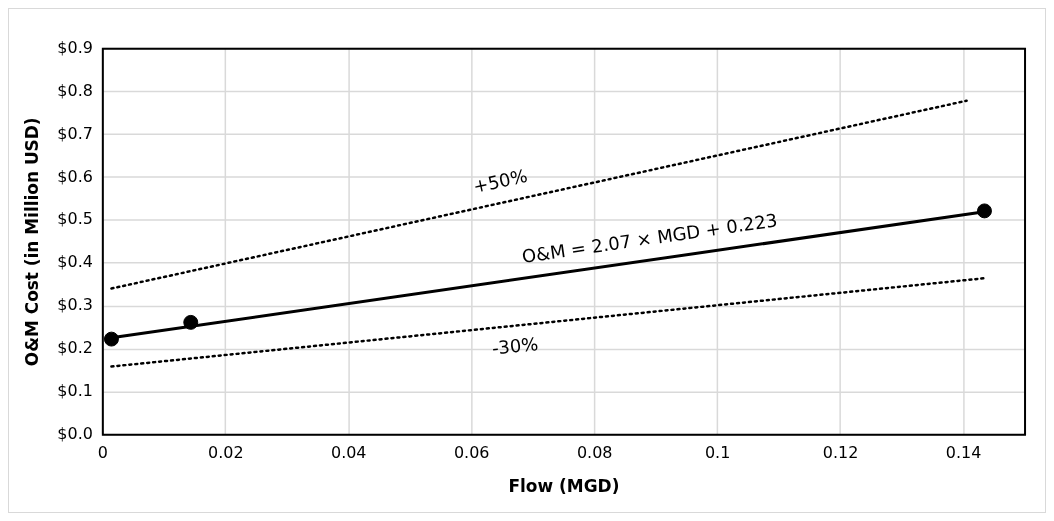 This screenshot has width=1054, height=521. I want to click on annotation: +50%, so click(500, 181).